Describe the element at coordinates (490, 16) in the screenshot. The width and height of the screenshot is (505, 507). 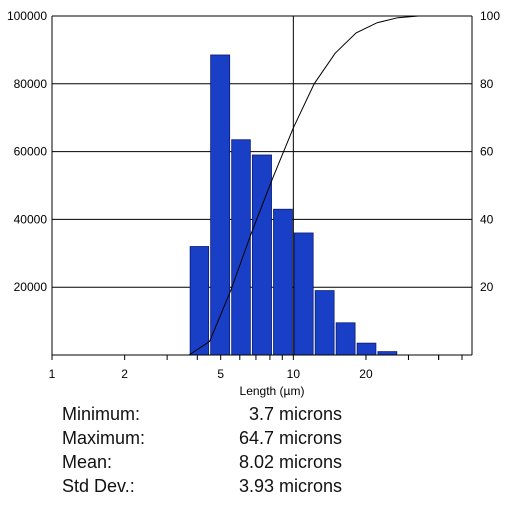
I see `y-tick-label-right-4: 100` at that location.